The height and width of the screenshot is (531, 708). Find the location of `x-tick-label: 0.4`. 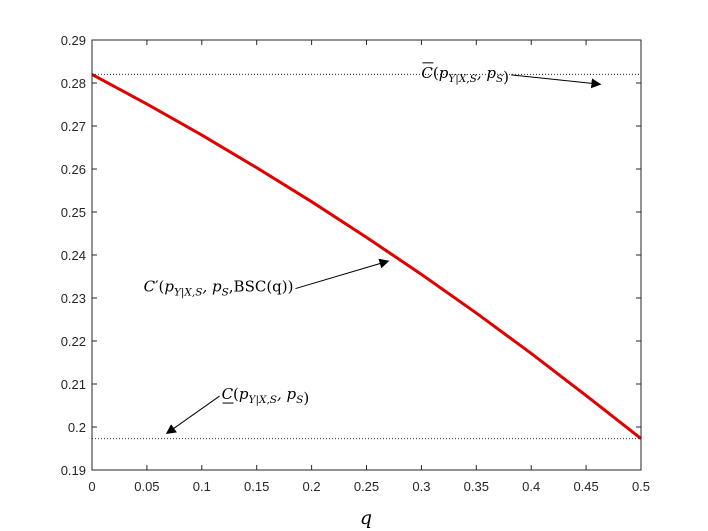

x-tick-label: 0.4 is located at coordinates (531, 486).